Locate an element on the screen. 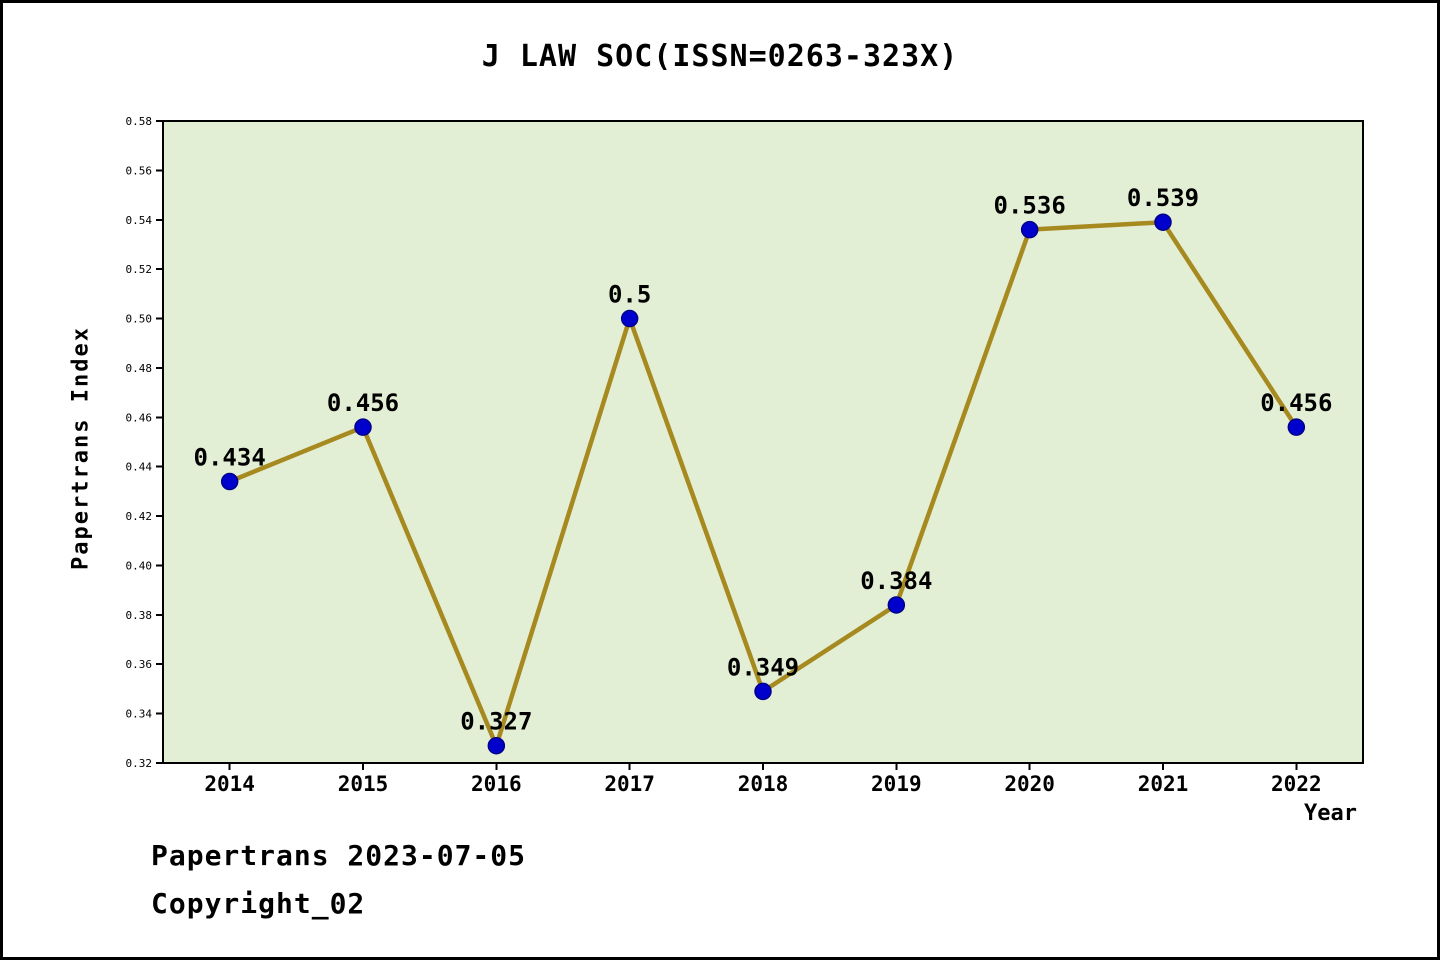  y-tick-label: 0.52 is located at coordinates (139, 269).